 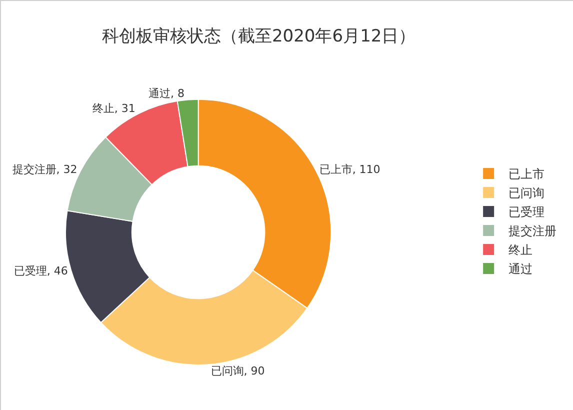 What do you see at coordinates (532, 231) in the screenshot?
I see `legend-label: 提交注册` at bounding box center [532, 231].